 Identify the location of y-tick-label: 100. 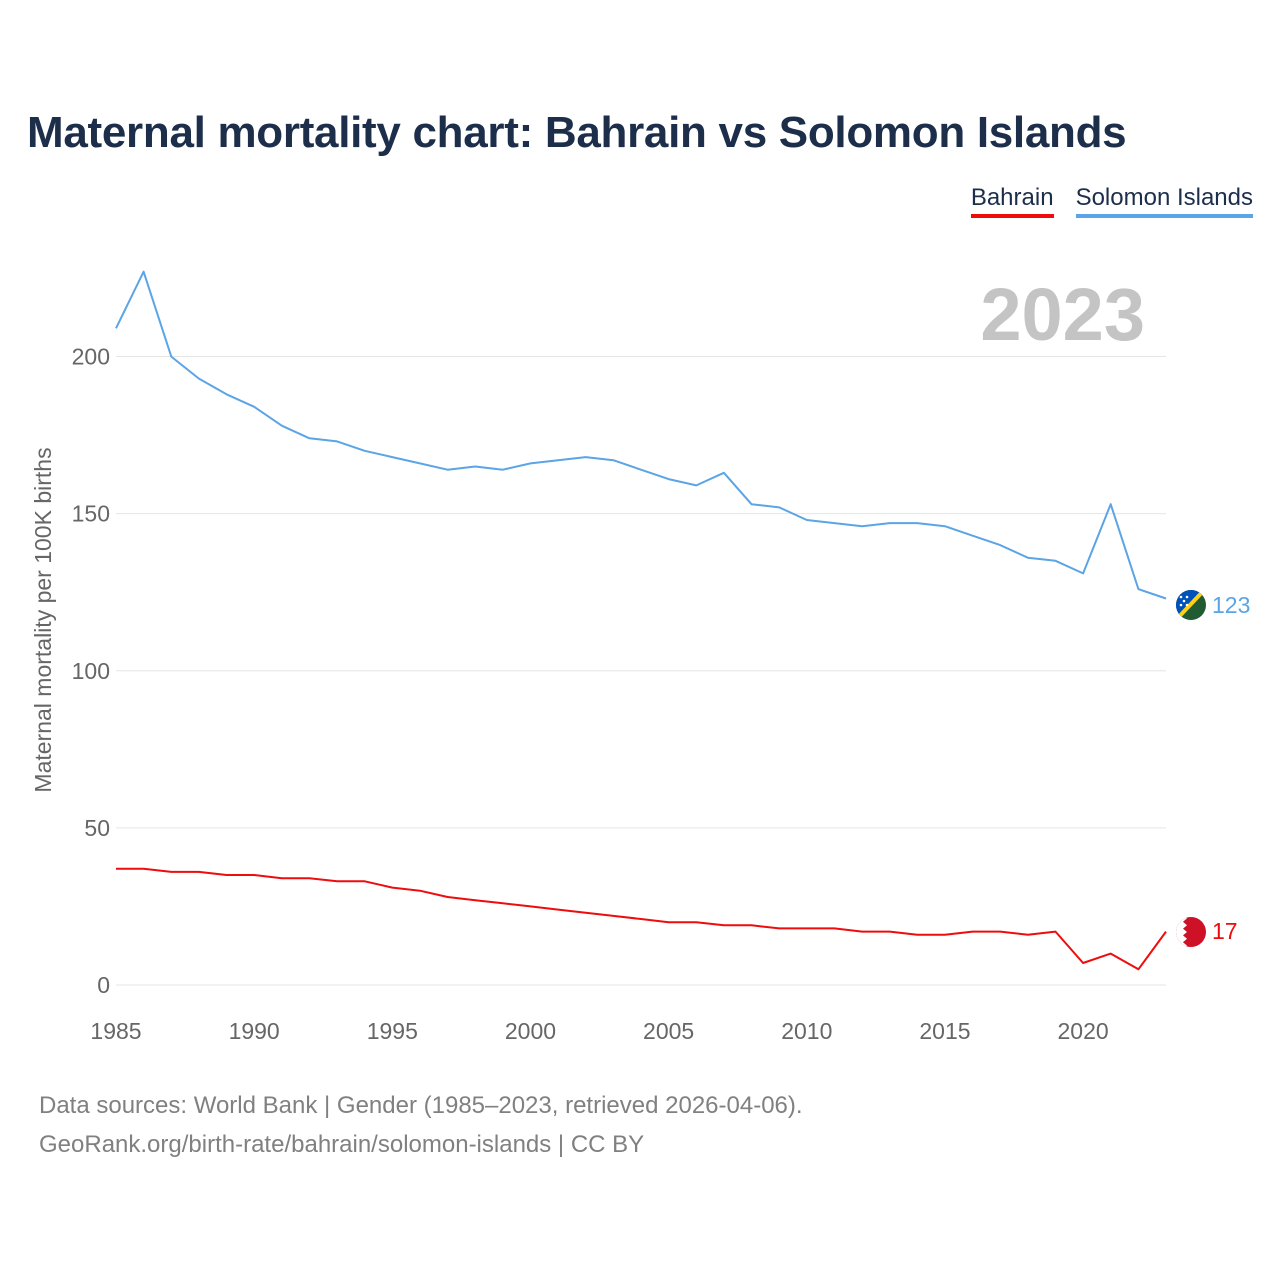
(91, 671).